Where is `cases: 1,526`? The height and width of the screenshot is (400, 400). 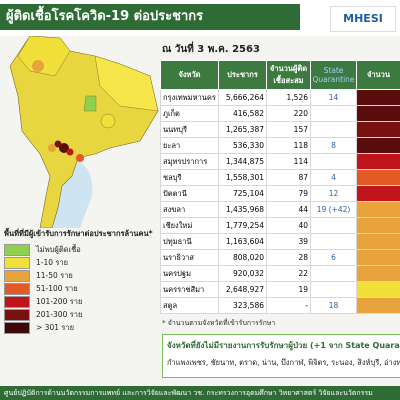 cases: 1,526 is located at coordinates (288, 97).